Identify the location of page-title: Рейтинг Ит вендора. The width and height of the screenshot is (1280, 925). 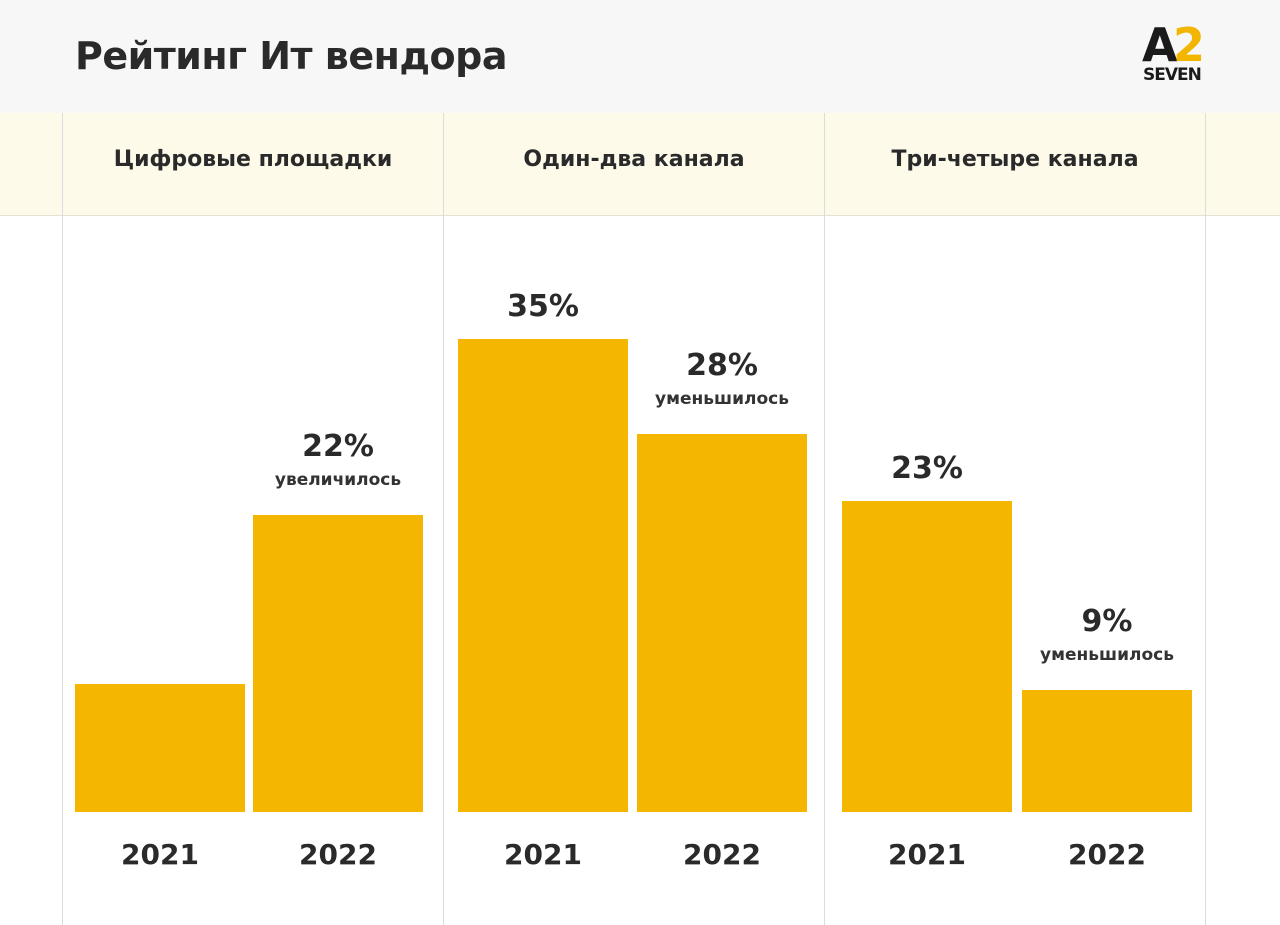
(291, 56).